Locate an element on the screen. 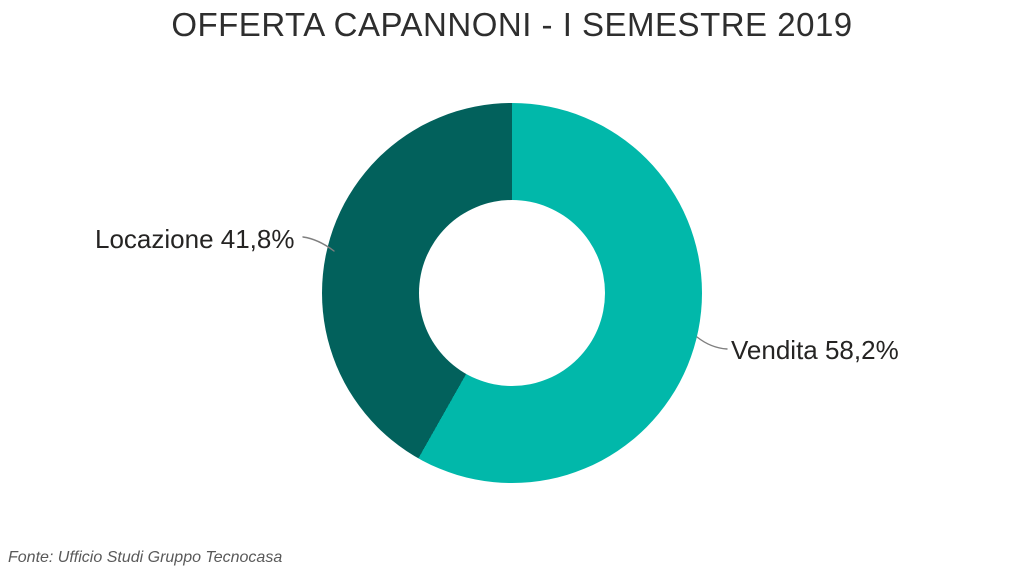 The height and width of the screenshot is (584, 1024). source-note: Fonte: Ufficio Studi Gruppo Tecnocasa is located at coordinates (145, 557).